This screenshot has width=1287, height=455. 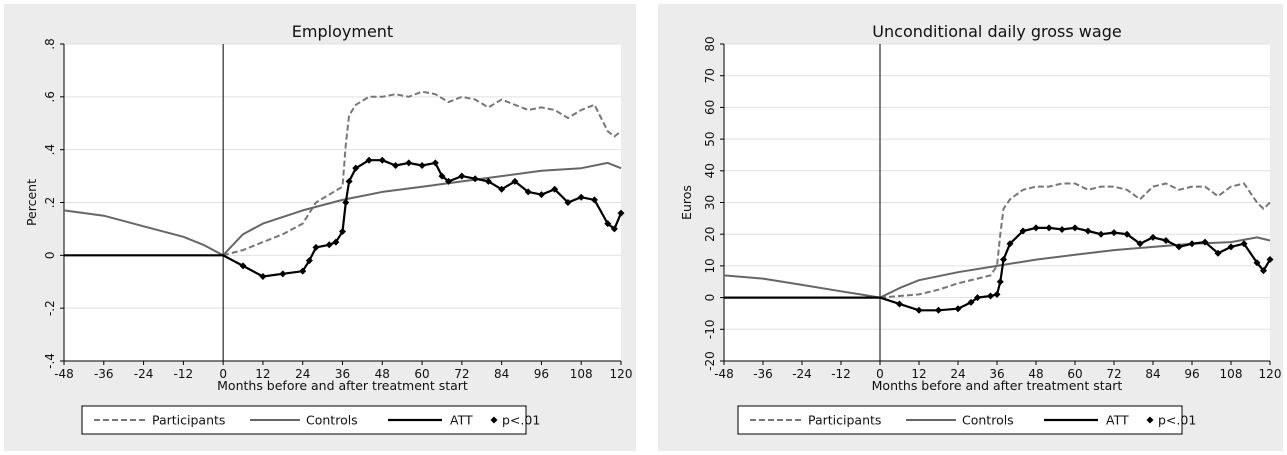 What do you see at coordinates (710, 107) in the screenshot?
I see `y-tick-label: 60` at bounding box center [710, 107].